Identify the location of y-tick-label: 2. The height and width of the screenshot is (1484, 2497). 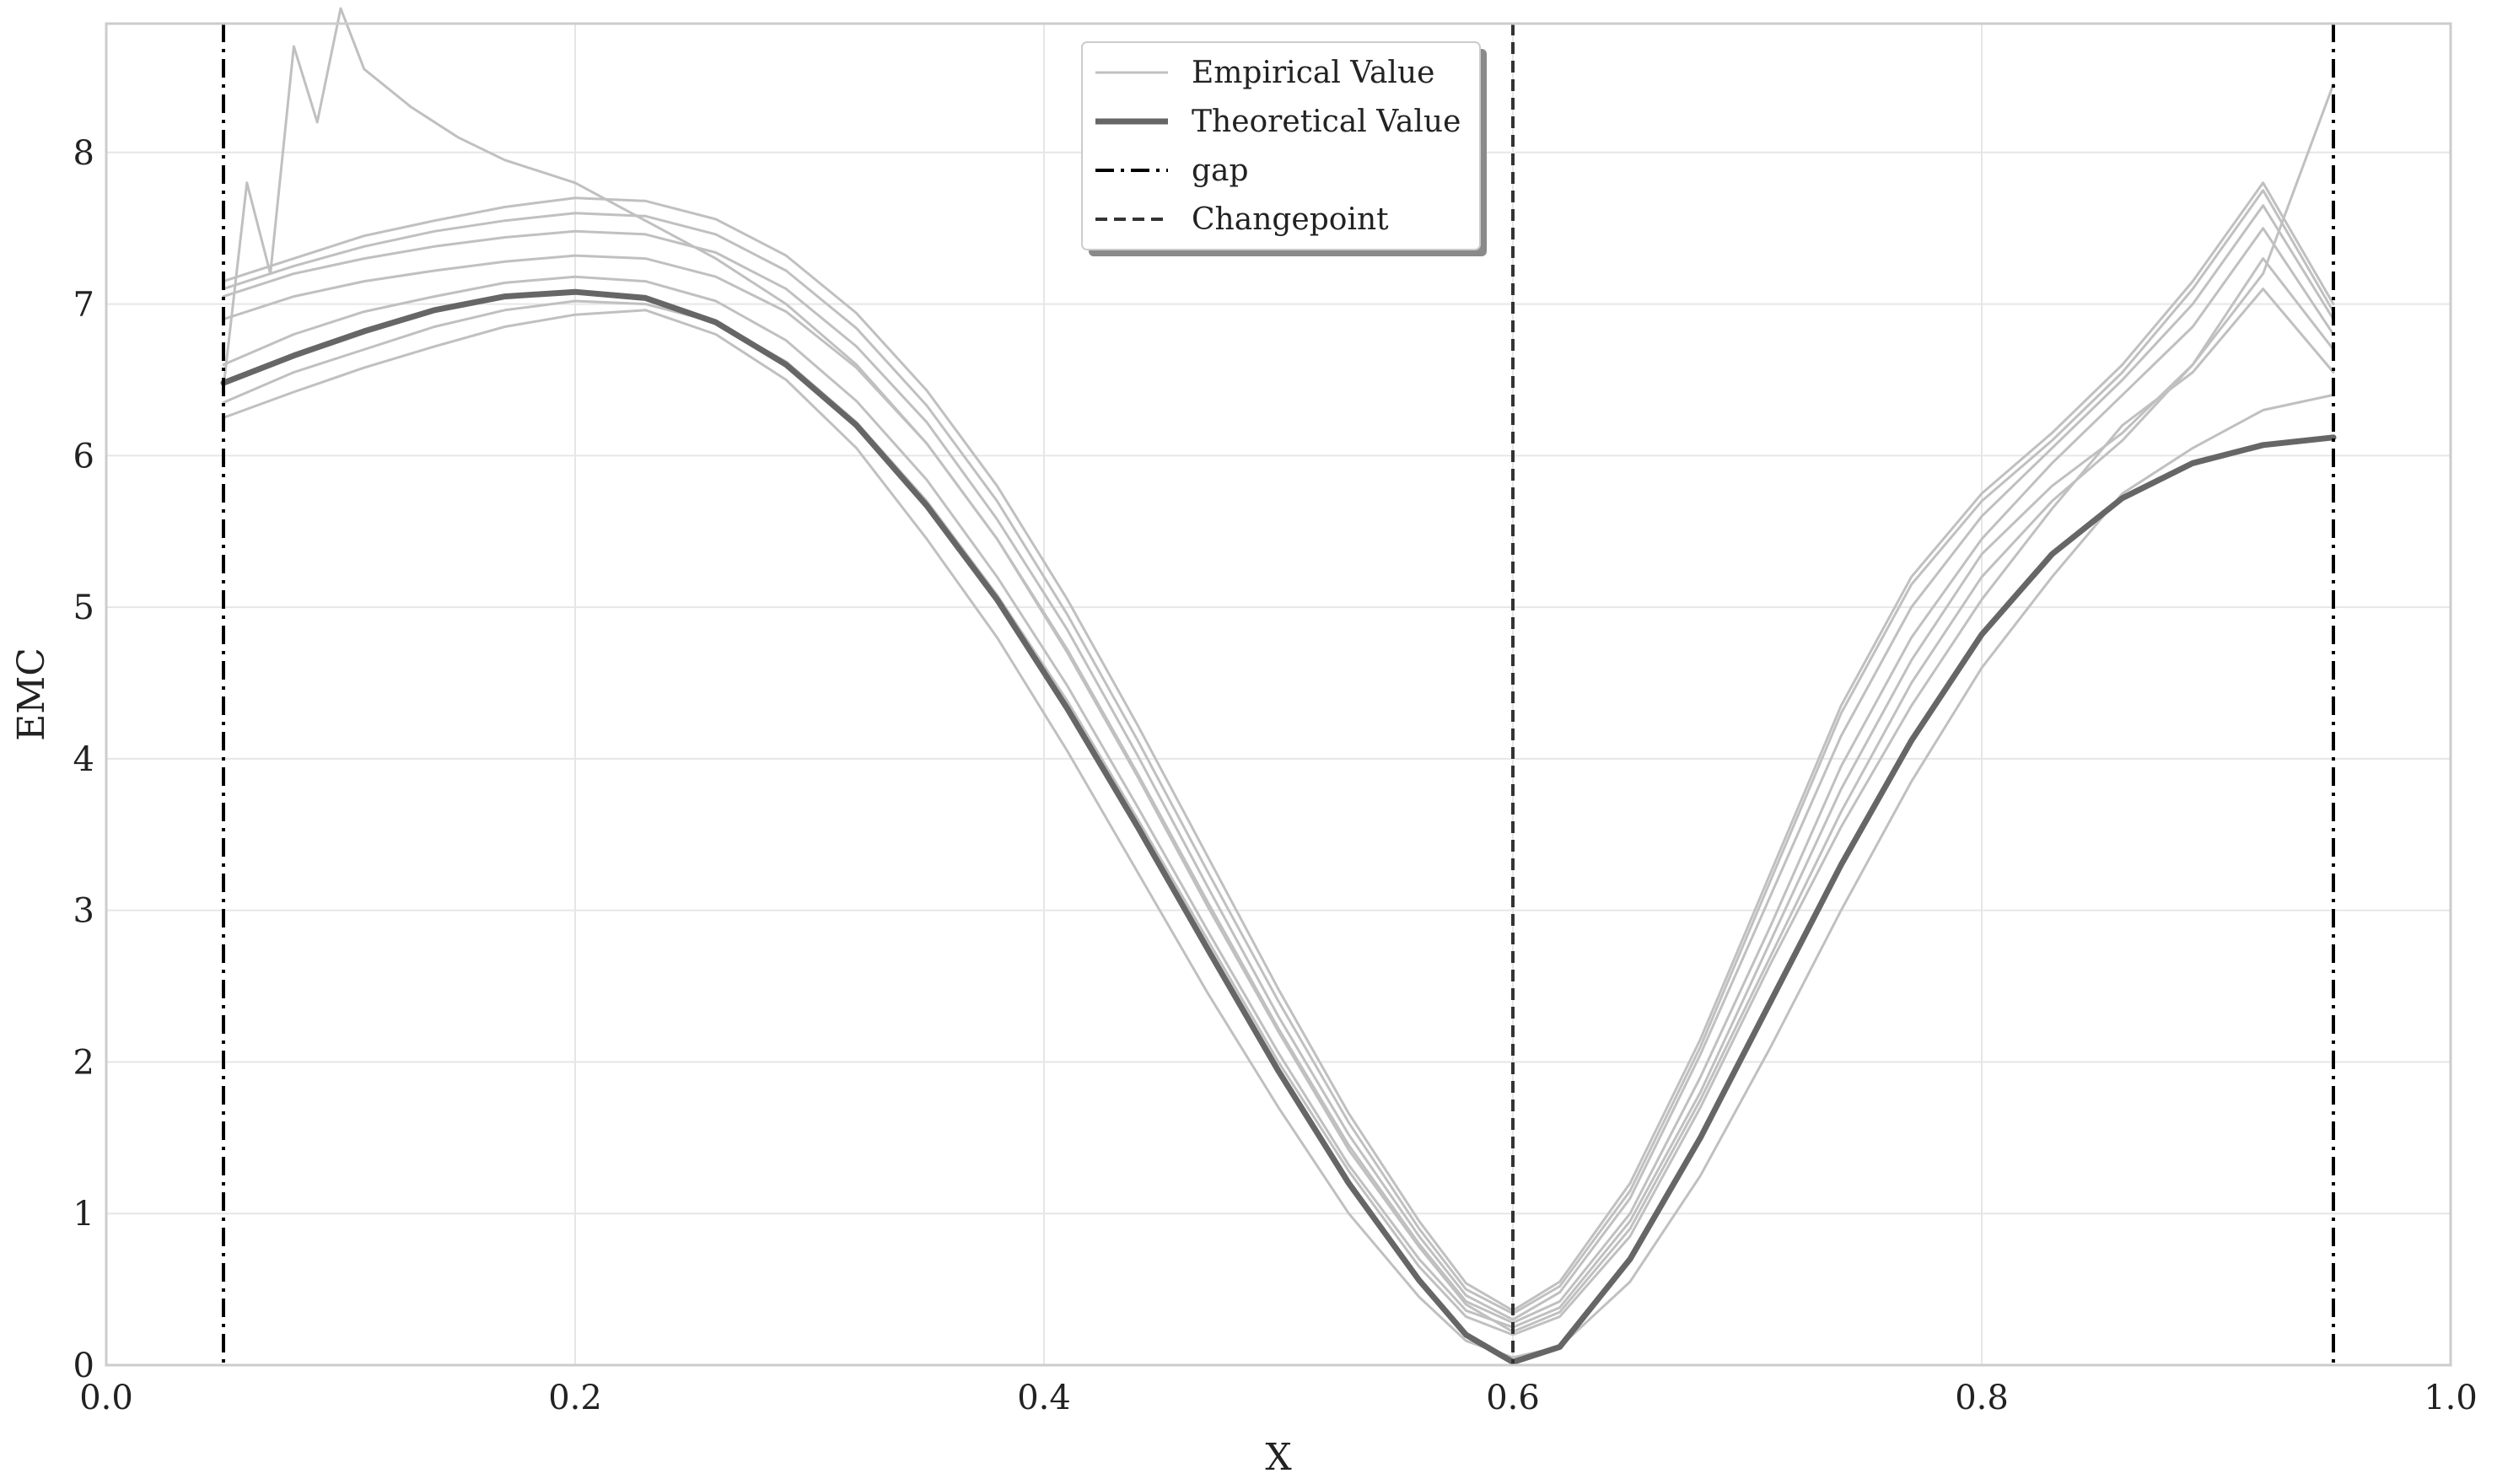
(83, 1062).